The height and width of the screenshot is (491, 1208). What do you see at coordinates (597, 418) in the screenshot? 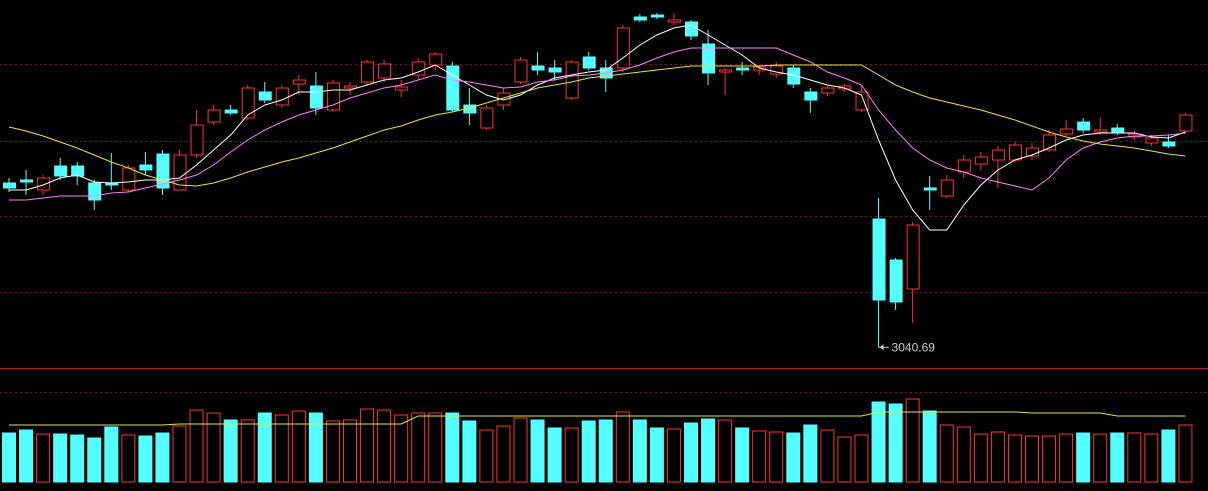
I see `moving-average` at bounding box center [597, 418].